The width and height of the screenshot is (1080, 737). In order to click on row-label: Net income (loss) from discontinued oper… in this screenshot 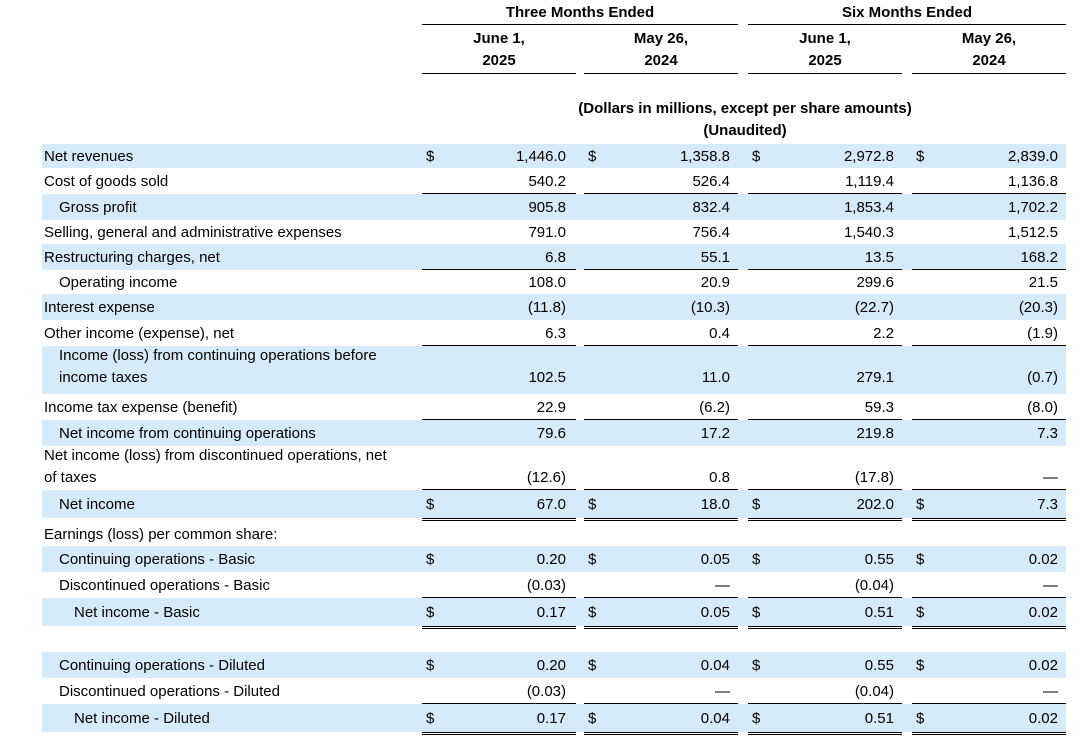, I will do `click(215, 455)`.